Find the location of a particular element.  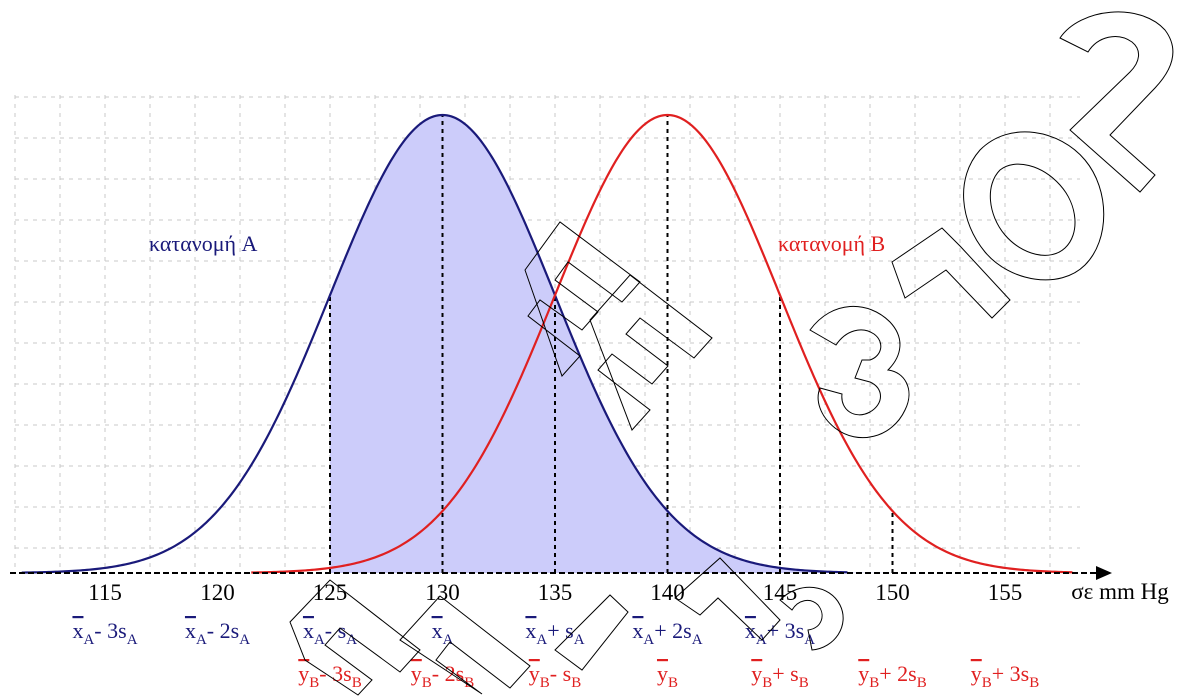

stat-label-b: yB+ 2sB is located at coordinates (892, 676).